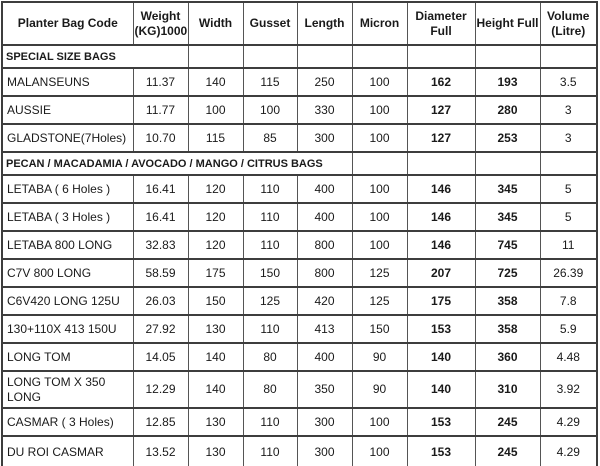  I want to click on bag-code-cell: LETABA ( 6 Holes ), so click(67, 189).